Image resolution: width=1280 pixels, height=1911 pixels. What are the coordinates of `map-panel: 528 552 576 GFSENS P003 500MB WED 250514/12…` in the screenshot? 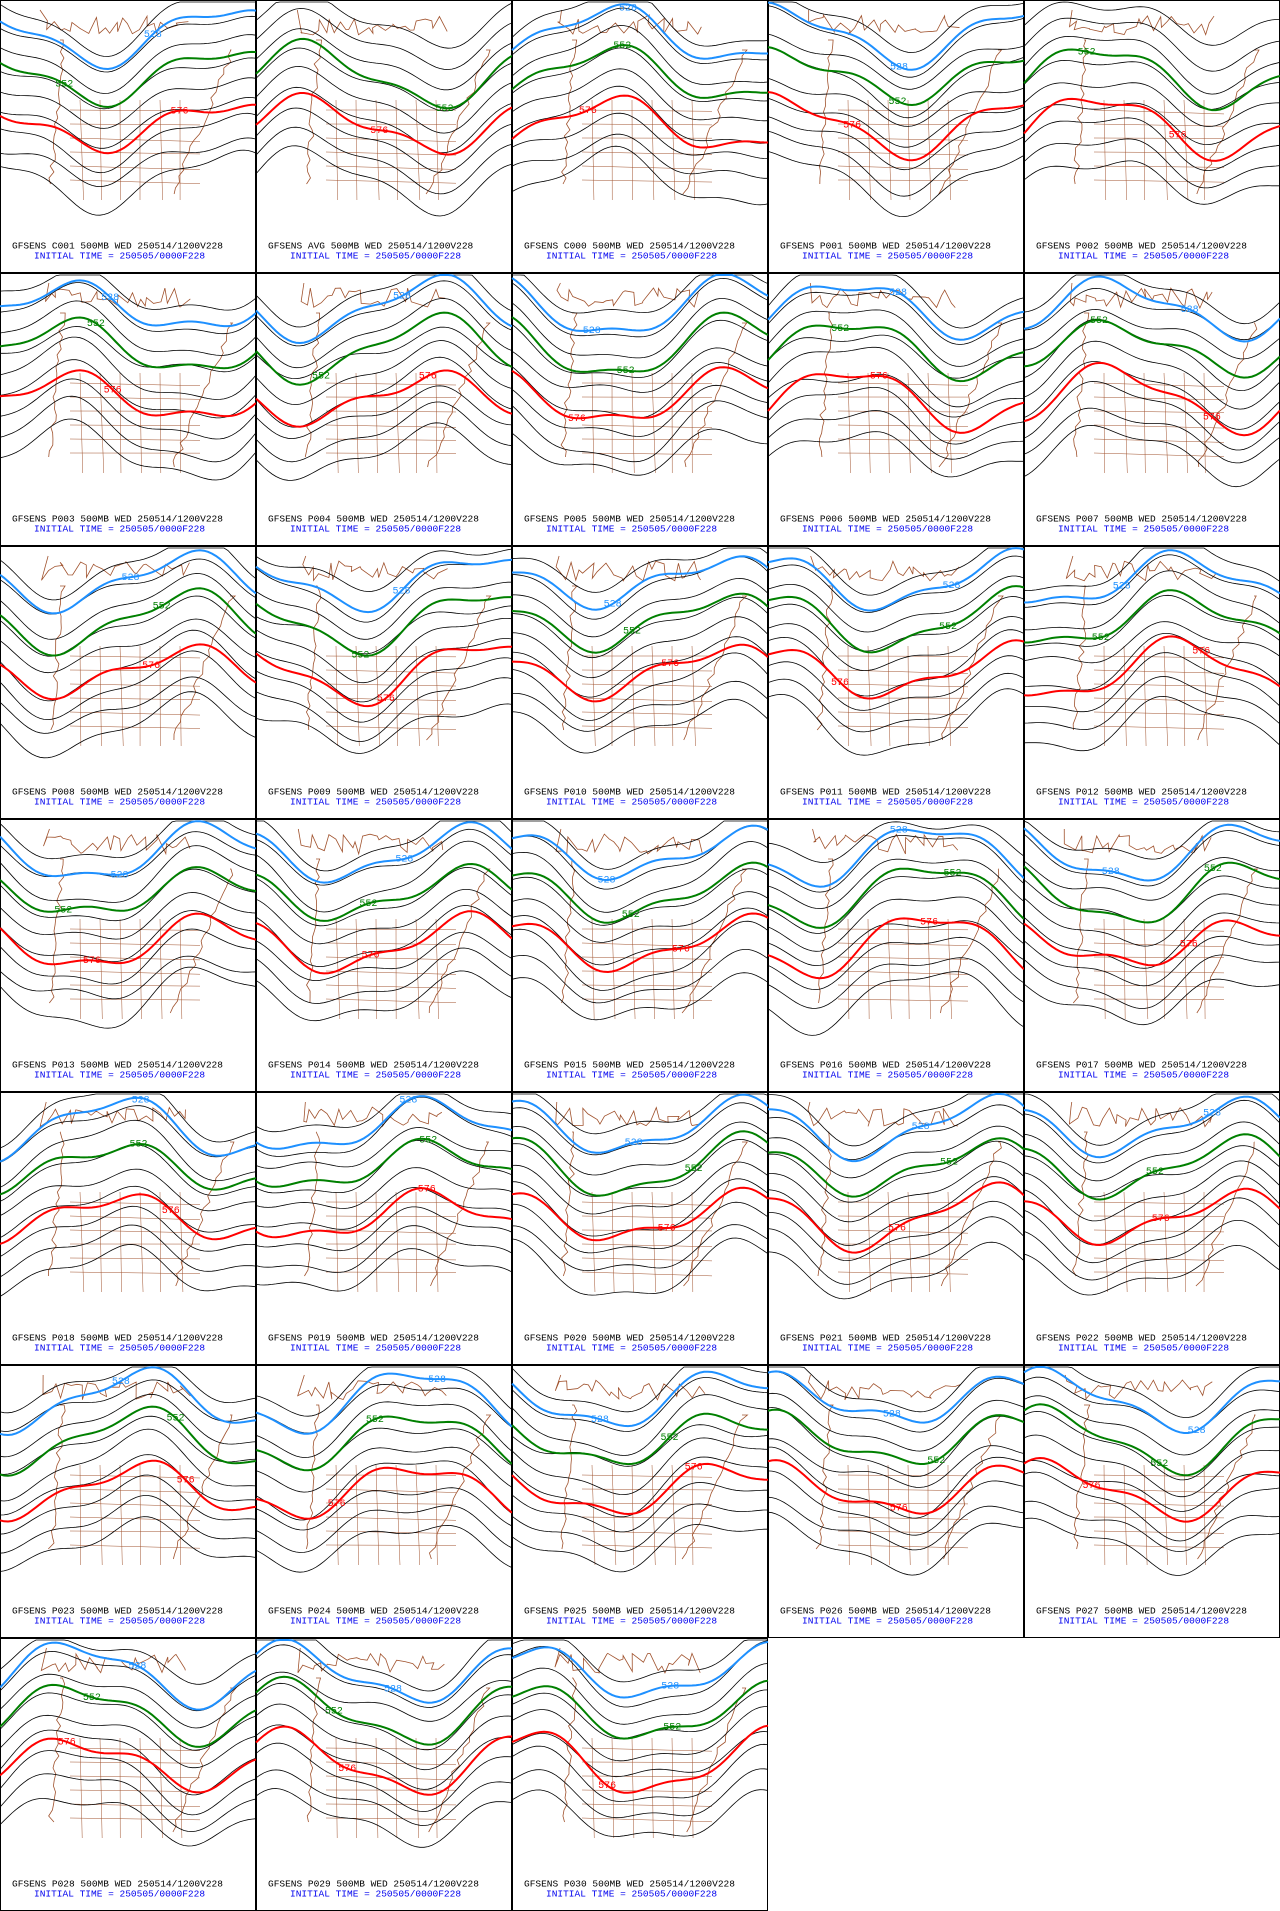 It's located at (128, 409).